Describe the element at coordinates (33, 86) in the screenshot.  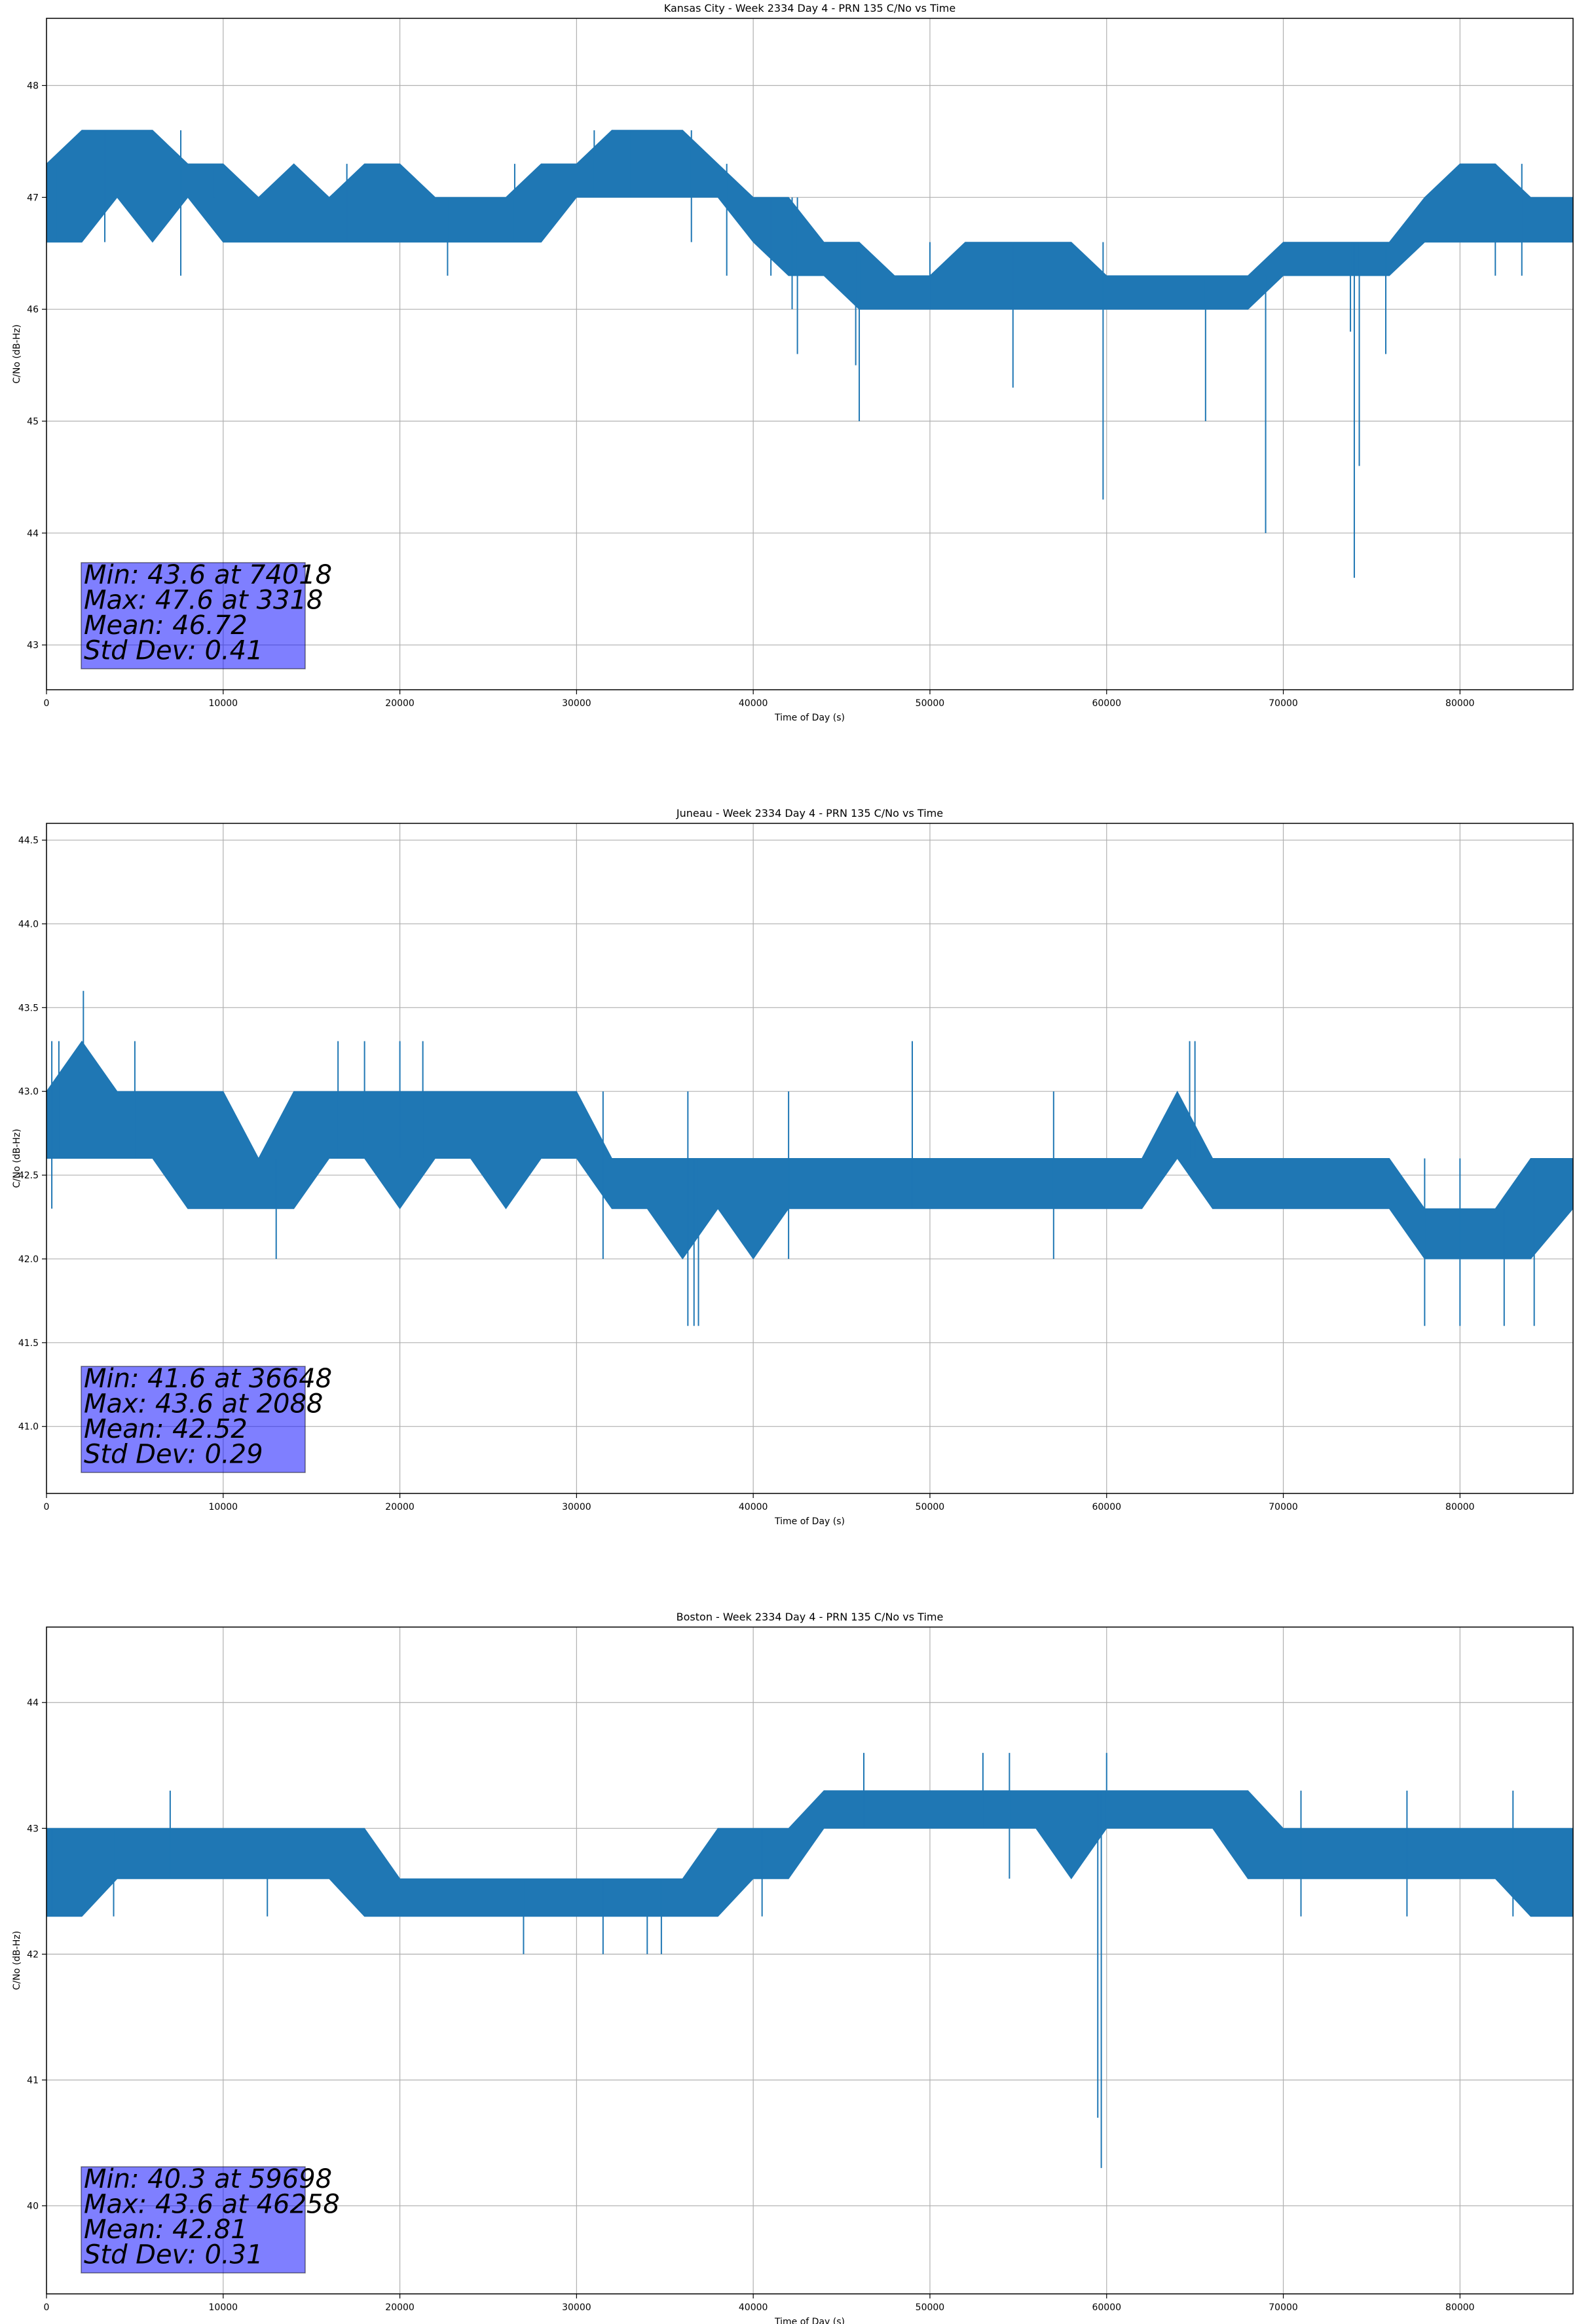
I see `y-tick-label: 48` at that location.